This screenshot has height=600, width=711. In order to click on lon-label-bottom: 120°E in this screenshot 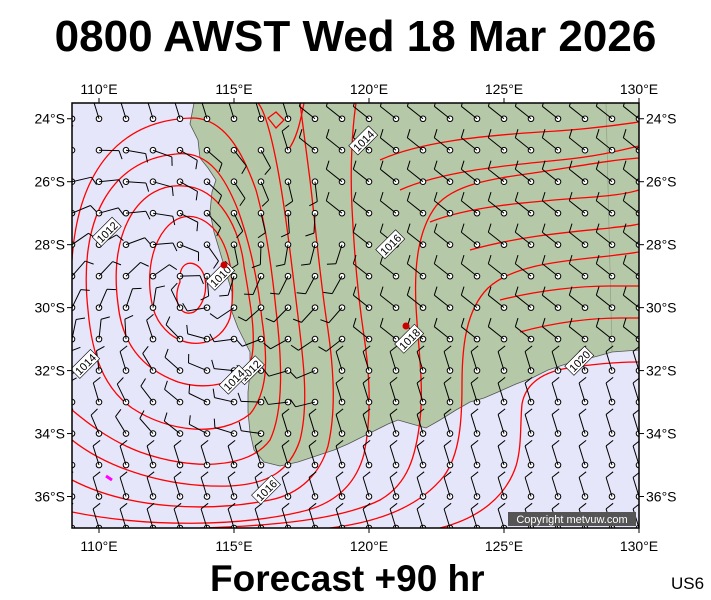, I will do `click(369, 546)`.